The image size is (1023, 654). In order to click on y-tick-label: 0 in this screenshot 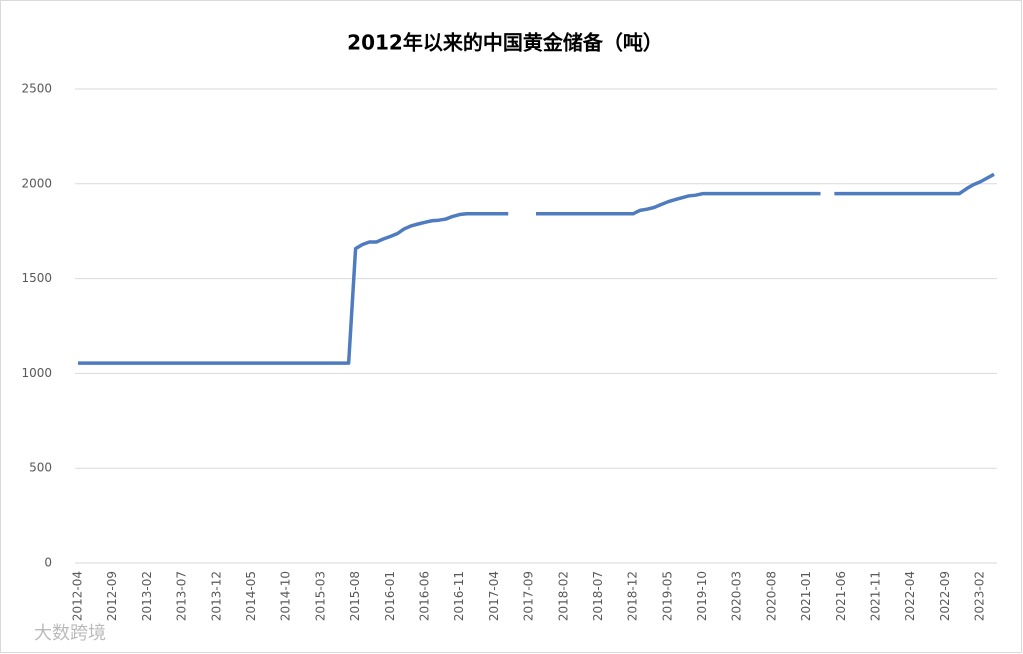, I will do `click(48, 563)`.